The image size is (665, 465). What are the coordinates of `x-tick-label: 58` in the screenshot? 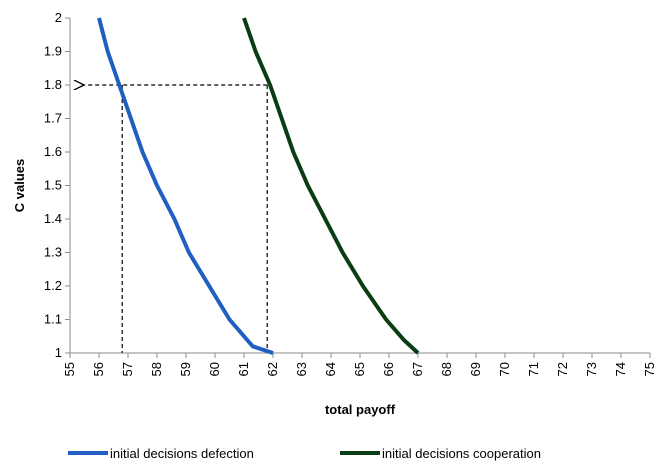 It's located at (156, 369).